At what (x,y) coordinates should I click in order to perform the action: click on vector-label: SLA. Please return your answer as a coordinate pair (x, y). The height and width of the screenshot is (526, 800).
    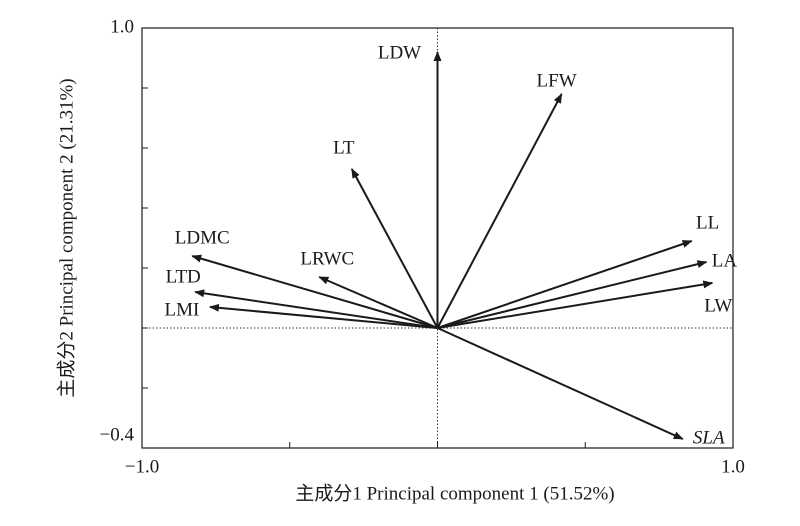
    Looking at the image, I should click on (709, 437).